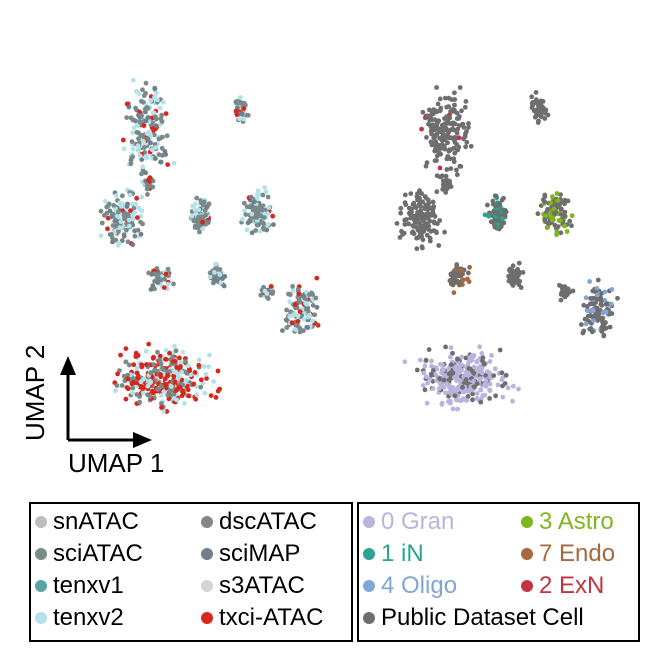 This screenshot has width=646, height=669. I want to click on legend-label: dscATAC, so click(268, 521).